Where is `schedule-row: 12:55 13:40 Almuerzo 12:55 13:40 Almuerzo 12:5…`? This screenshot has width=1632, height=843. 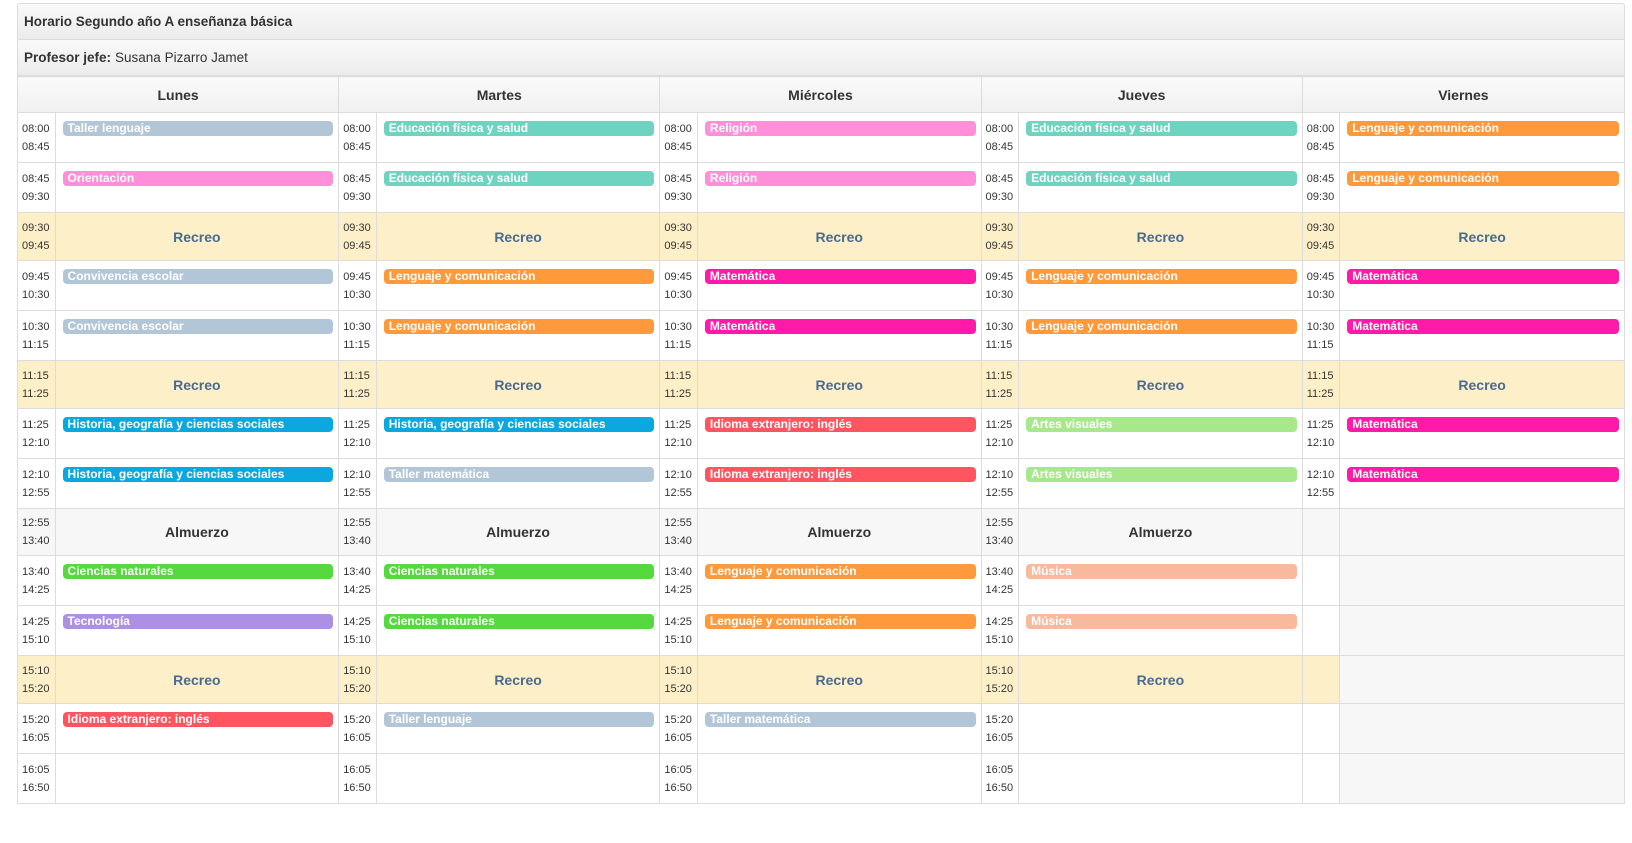
schedule-row: 12:55 13:40 Almuerzo 12:55 13:40 Almuerzo 12:5… is located at coordinates (821, 532).